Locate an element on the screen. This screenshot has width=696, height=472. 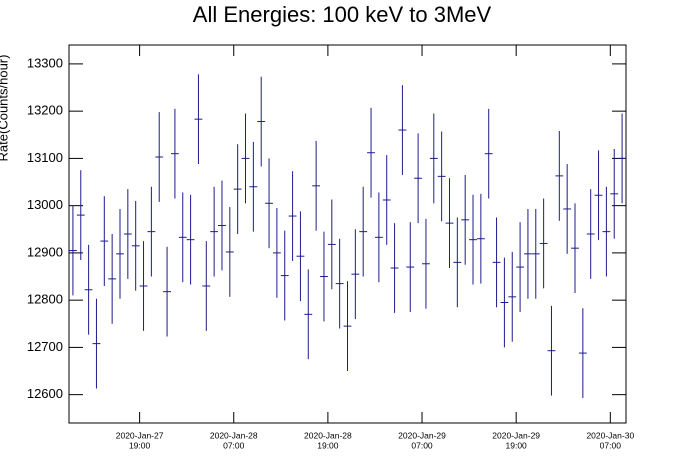
y-axis-label: Rate(Counts/hour) is located at coordinates (5, 108).